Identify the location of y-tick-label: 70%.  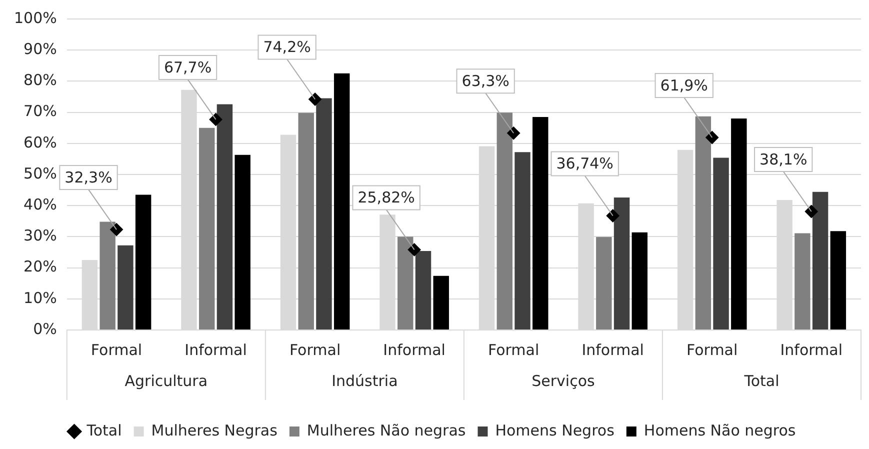
(40, 111).